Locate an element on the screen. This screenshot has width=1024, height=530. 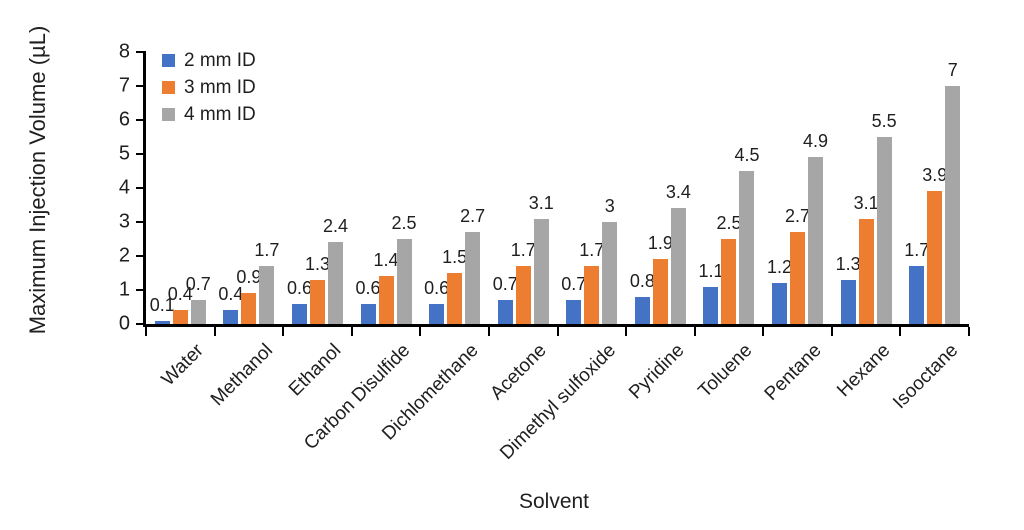
y-tick-label: 0 is located at coordinates (124, 323).